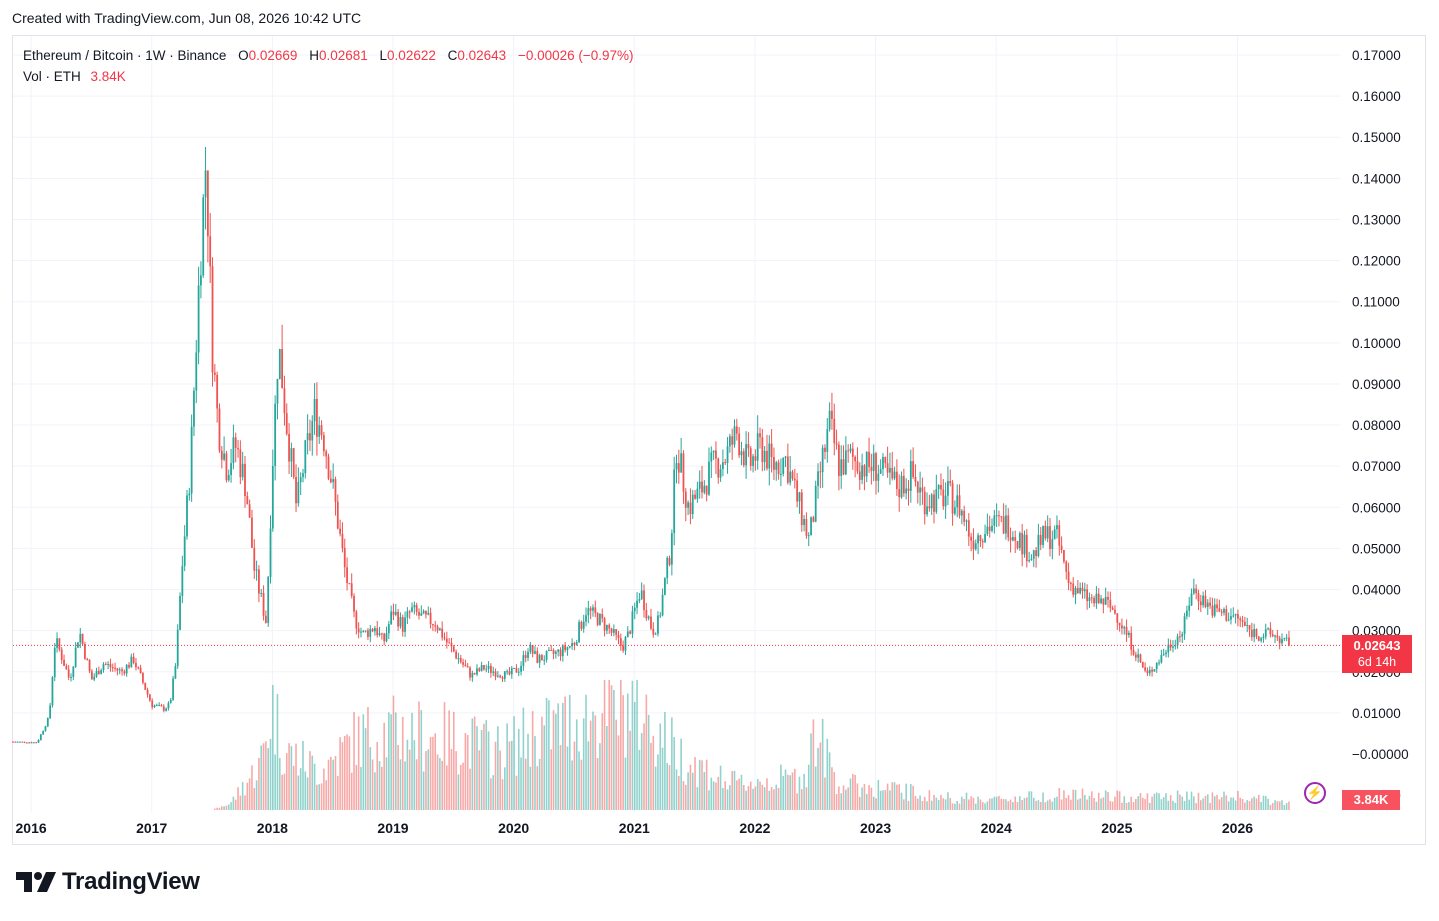  I want to click on volume-label: Vol · ETH, so click(52, 76).